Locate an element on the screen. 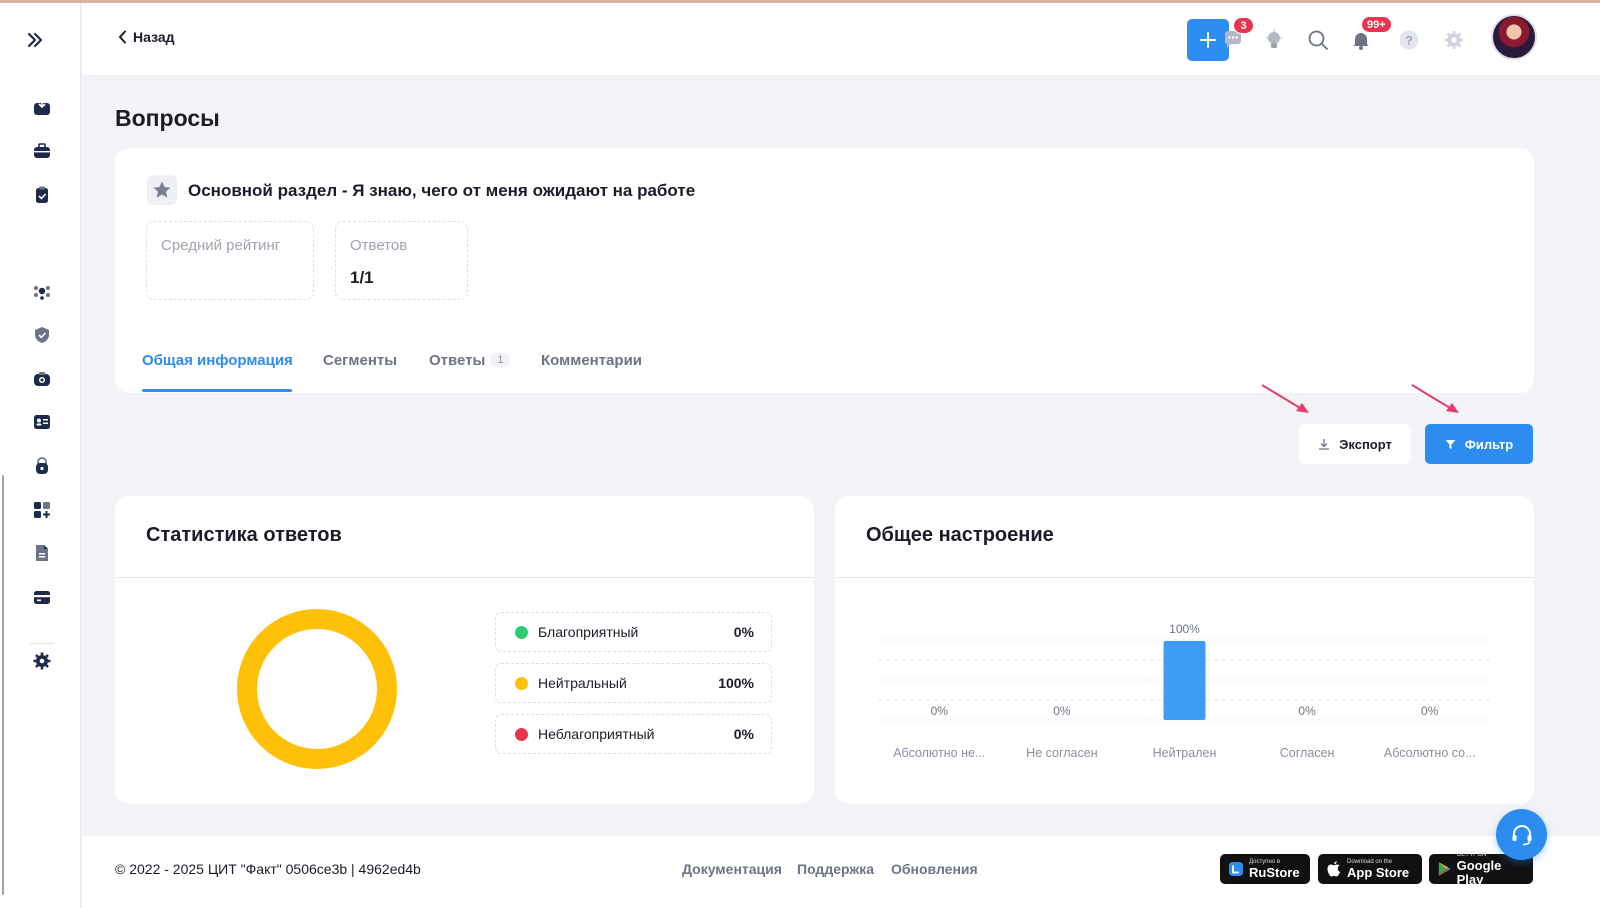 This screenshot has height=908, width=1600. rustore-icon is located at coordinates (1236, 869).